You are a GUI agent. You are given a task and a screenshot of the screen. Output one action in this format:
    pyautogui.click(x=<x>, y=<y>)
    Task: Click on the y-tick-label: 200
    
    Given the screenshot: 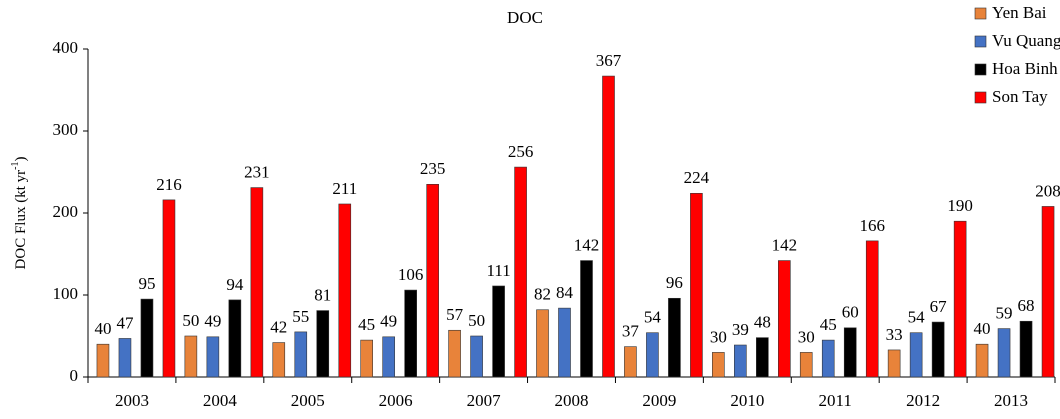 What is the action you would take?
    pyautogui.click(x=66, y=211)
    